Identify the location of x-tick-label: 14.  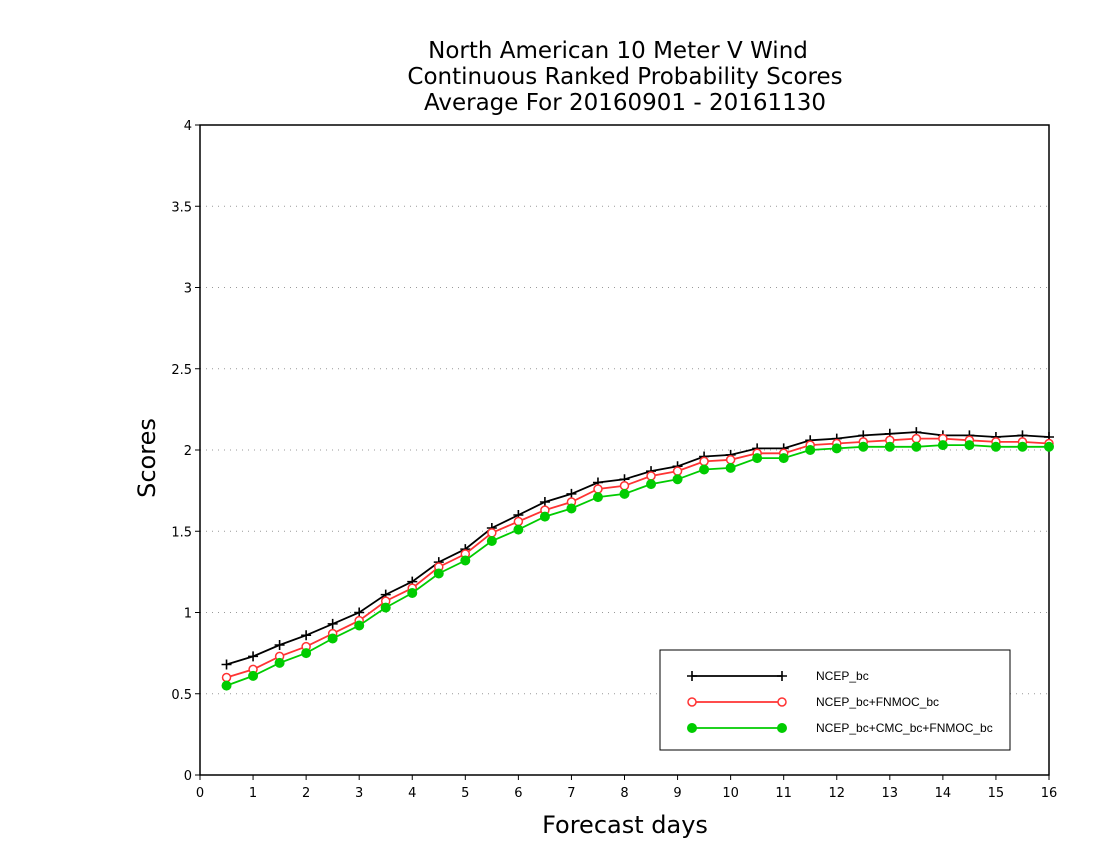
(943, 793).